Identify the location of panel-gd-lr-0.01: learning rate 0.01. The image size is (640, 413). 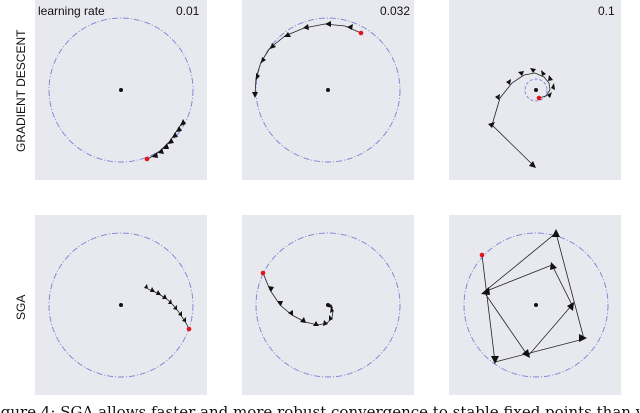
(121, 90).